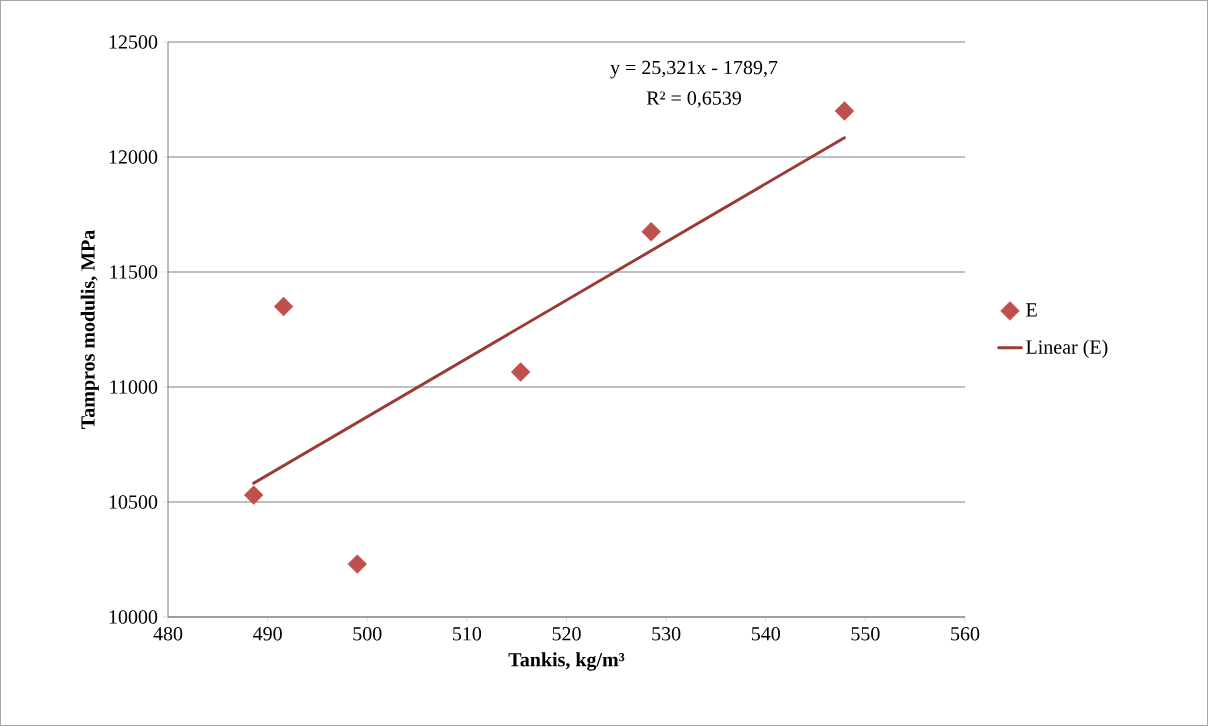 This screenshot has width=1208, height=726. Describe the element at coordinates (765, 634) in the screenshot. I see `x-tick-label: 540` at that location.